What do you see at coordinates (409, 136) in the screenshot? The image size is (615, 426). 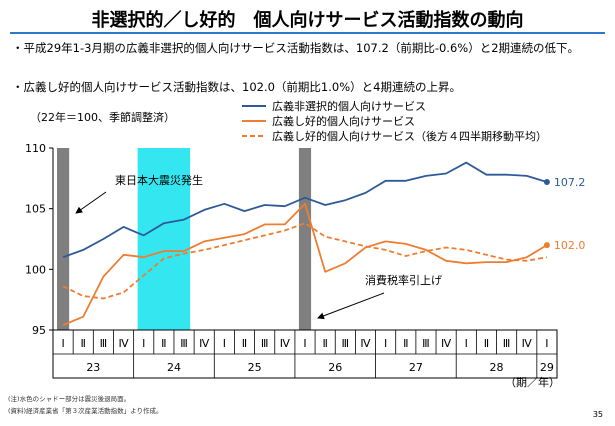 I see `legend-label-2: 広義し好的個人向けサービス（後方４四半期移動平均）` at bounding box center [409, 136].